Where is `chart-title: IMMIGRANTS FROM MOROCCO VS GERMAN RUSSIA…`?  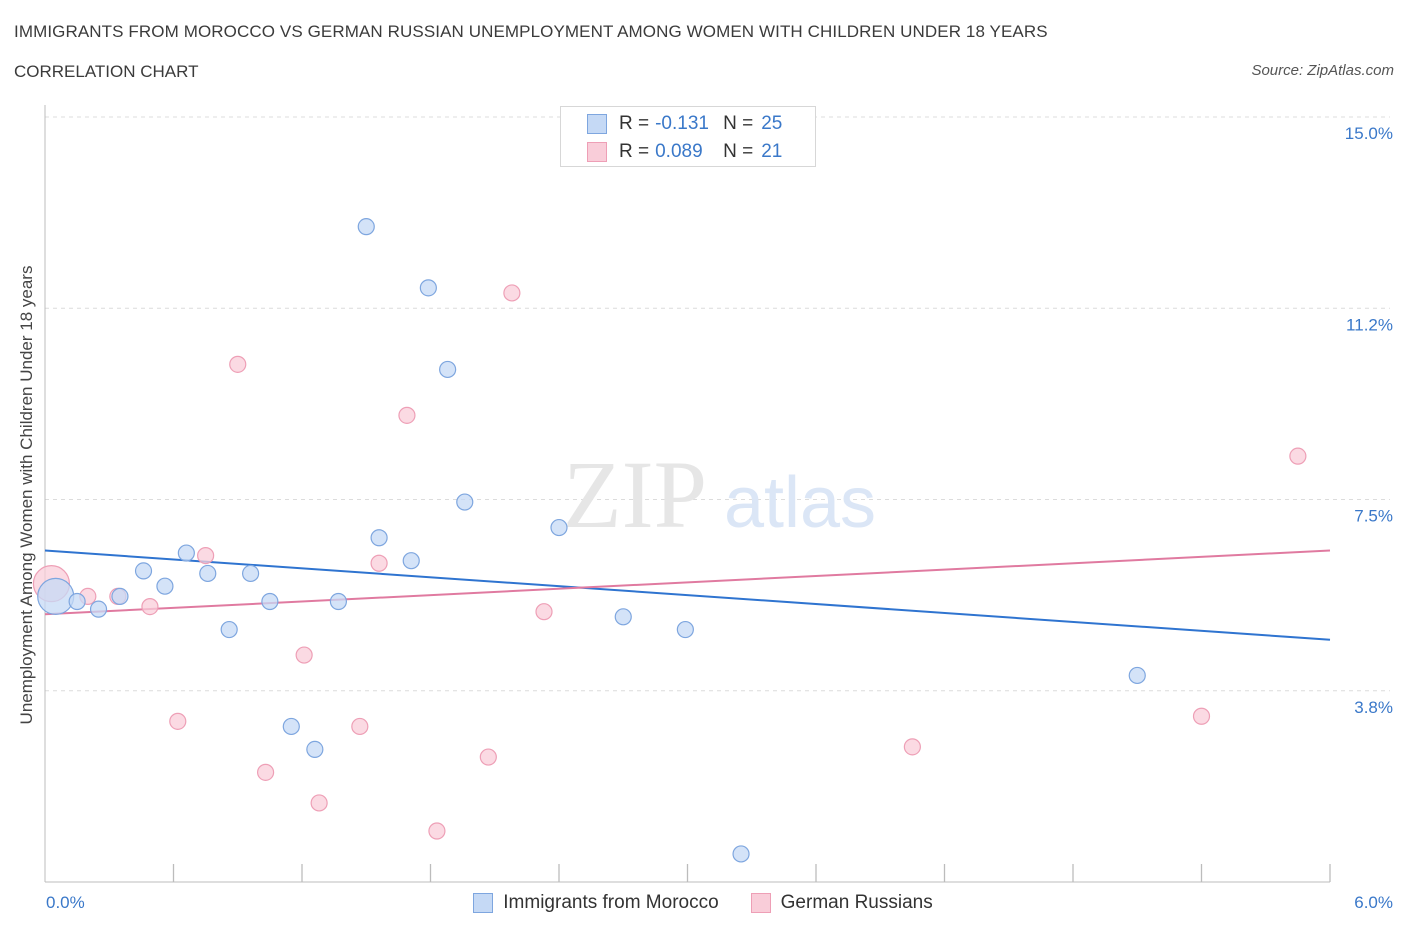 chart-title: IMMIGRANTS FROM MOROCCO VS GERMAN RUSSIA… is located at coordinates (531, 31).